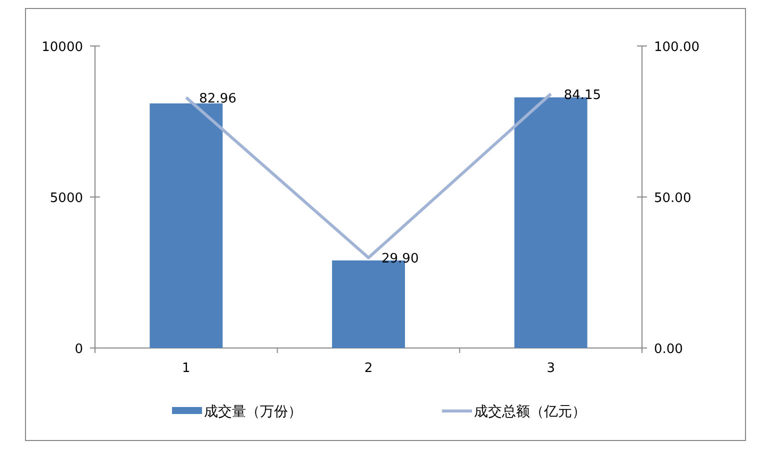  What do you see at coordinates (186, 225) in the screenshot?
I see `bar` at bounding box center [186, 225].